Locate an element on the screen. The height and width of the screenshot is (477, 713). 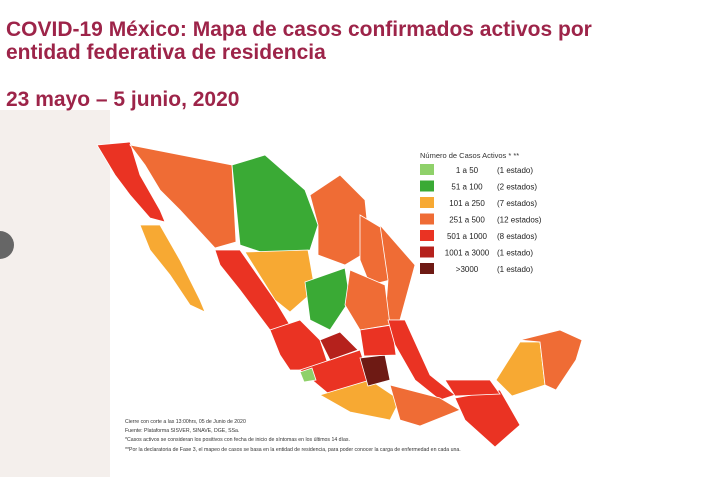
legend-count: (8 estados) is located at coordinates (517, 236).